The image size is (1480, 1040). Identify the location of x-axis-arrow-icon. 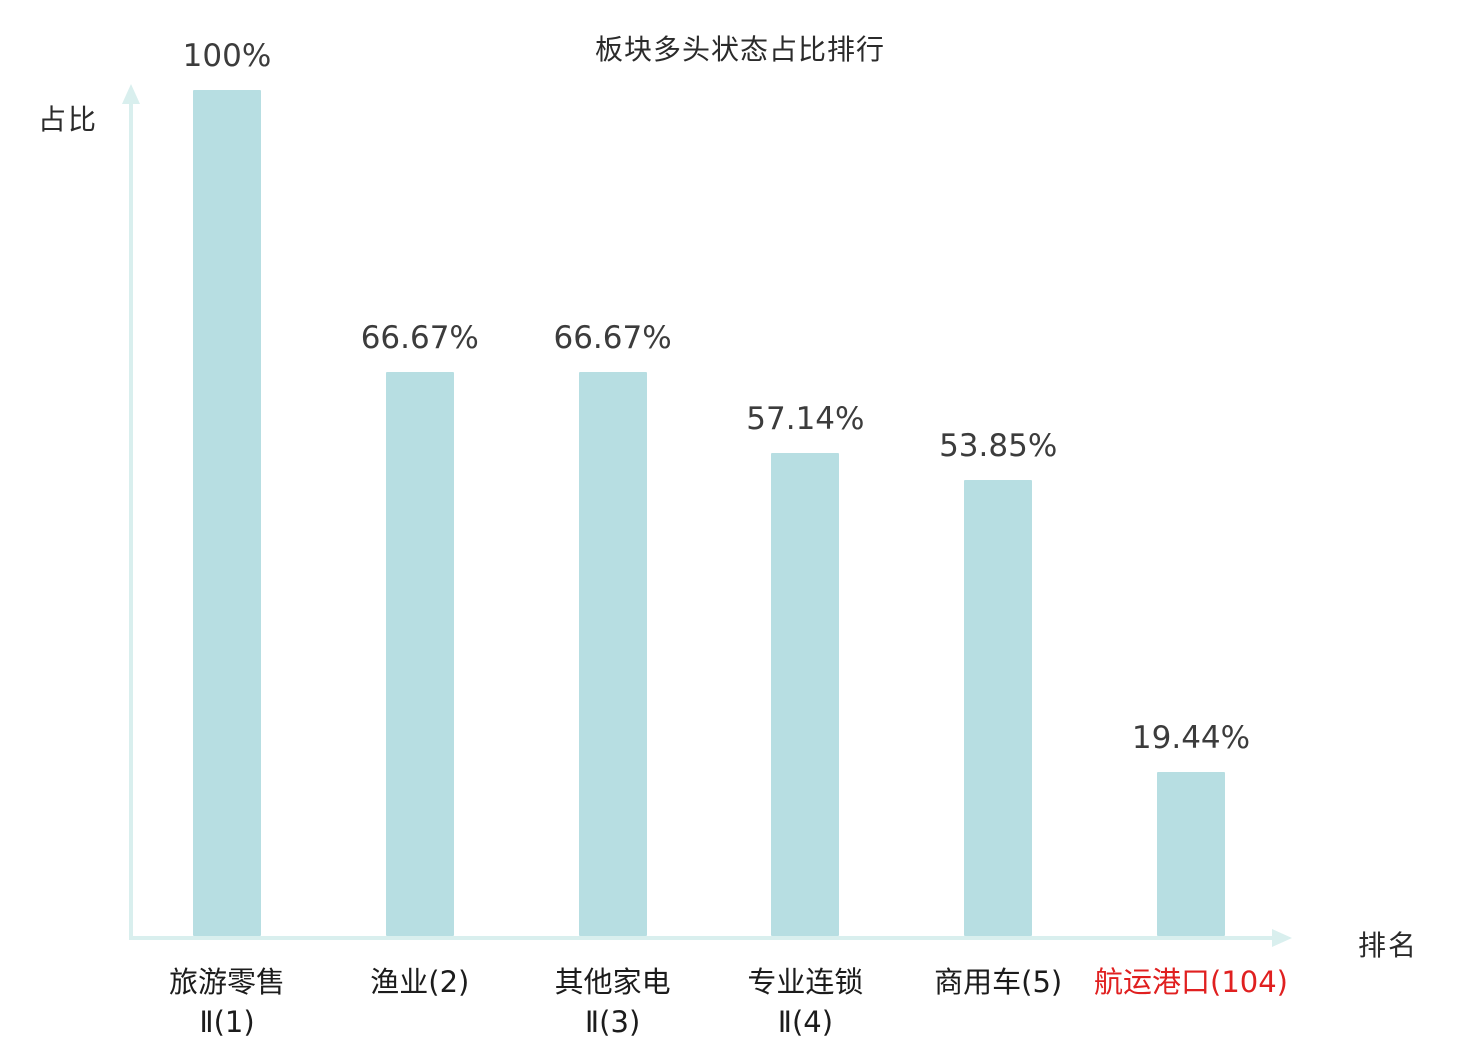
(1282, 938).